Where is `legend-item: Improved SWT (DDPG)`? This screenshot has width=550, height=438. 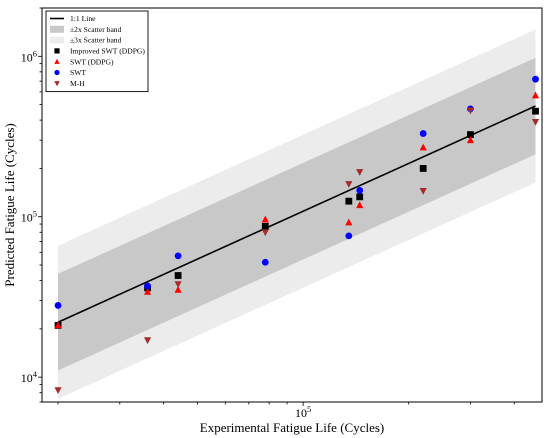
legend-item: Improved SWT (DDPG) is located at coordinates (99, 51).